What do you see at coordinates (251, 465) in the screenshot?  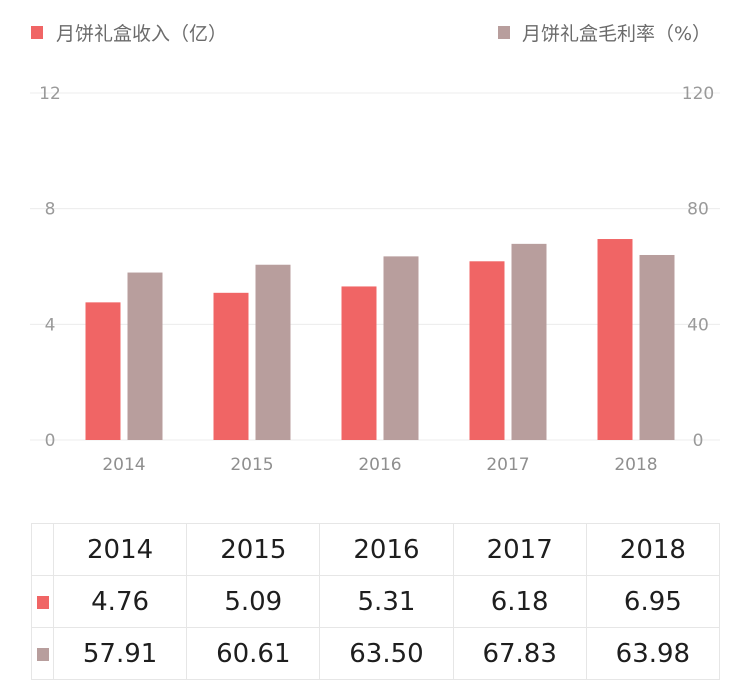 I see `x-tick-label: 2015` at bounding box center [251, 465].